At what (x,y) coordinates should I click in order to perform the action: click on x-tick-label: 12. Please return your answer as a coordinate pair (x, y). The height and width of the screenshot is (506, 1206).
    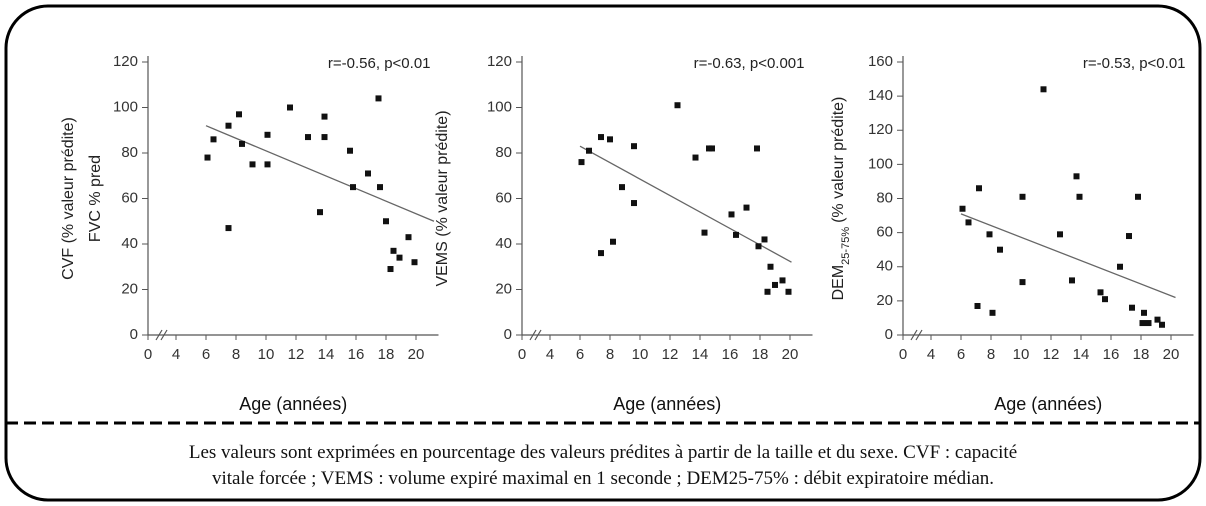
    Looking at the image, I should click on (670, 354).